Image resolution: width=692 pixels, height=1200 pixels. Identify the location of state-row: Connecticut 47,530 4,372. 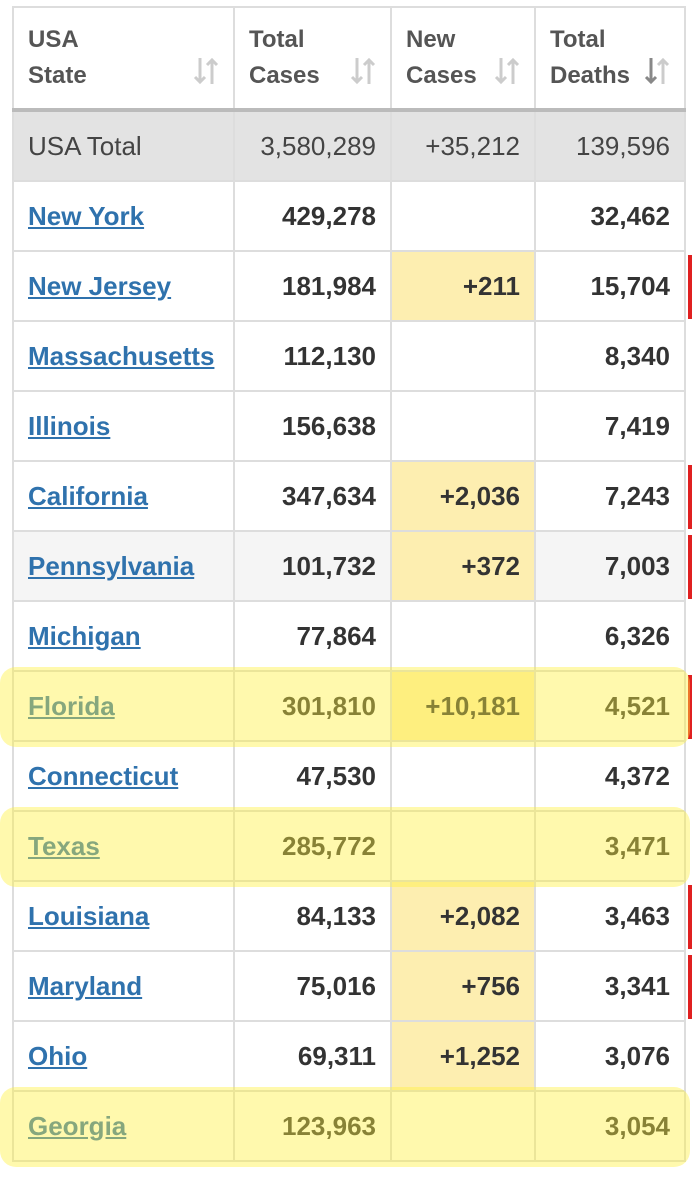
(349, 776).